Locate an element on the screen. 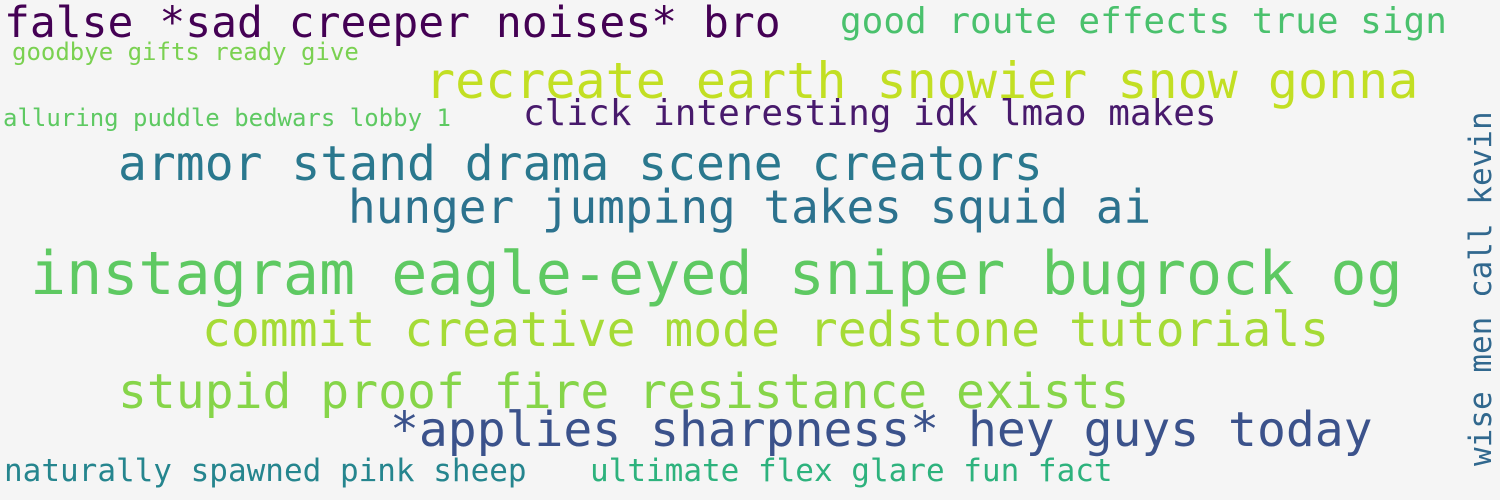 The width and height of the screenshot is (1500, 500). word-phrase: instagram eagle-eyed sniper bugrock og is located at coordinates (716, 274).